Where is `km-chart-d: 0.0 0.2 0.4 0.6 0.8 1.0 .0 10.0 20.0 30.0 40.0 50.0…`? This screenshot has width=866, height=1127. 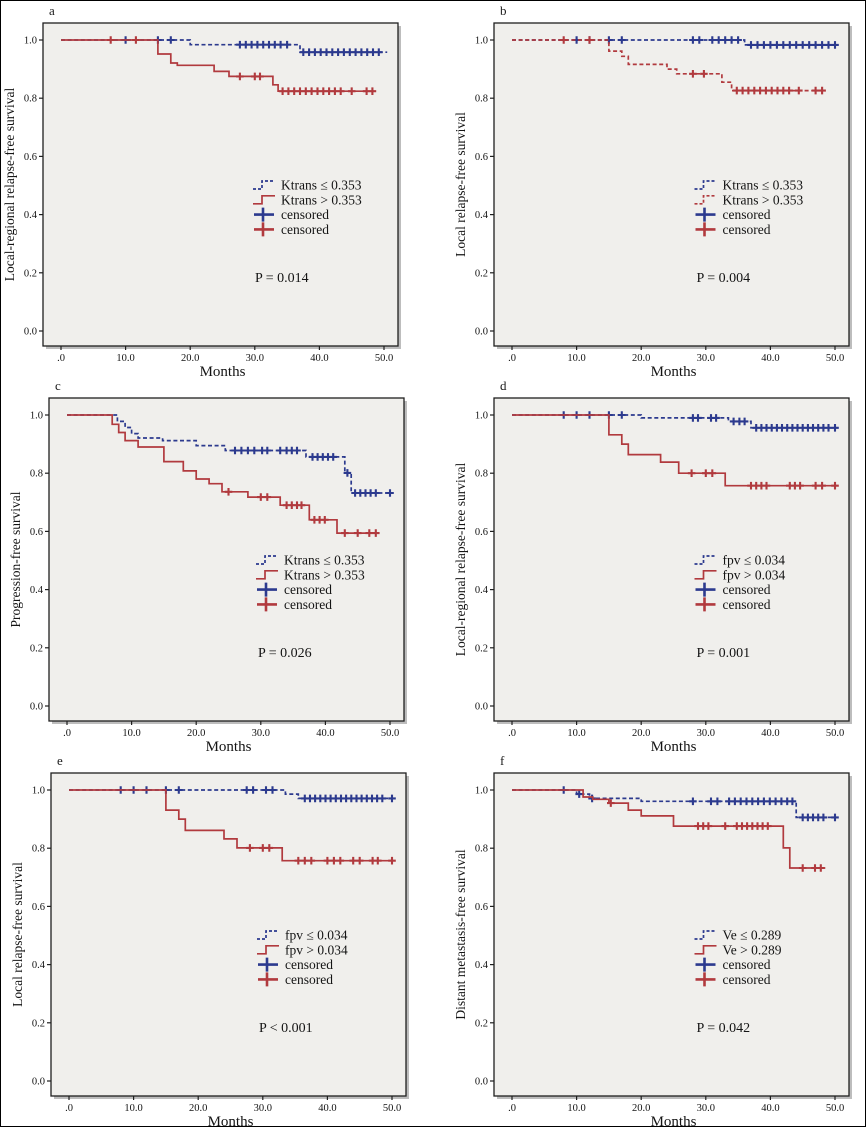
km-chart-d: 0.0 0.2 0.4 0.6 0.8 1.0 .0 10.0 20.0 30.0 40.0 50.0… is located at coordinates (652, 574).